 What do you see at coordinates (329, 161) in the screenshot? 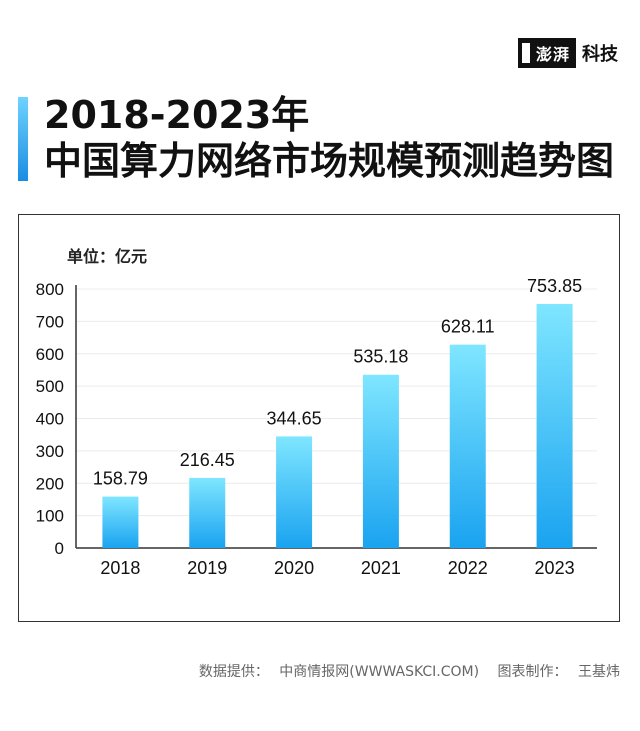
I see `title-line-2: 中国算力网络市场规模预测趋势图` at bounding box center [329, 161].